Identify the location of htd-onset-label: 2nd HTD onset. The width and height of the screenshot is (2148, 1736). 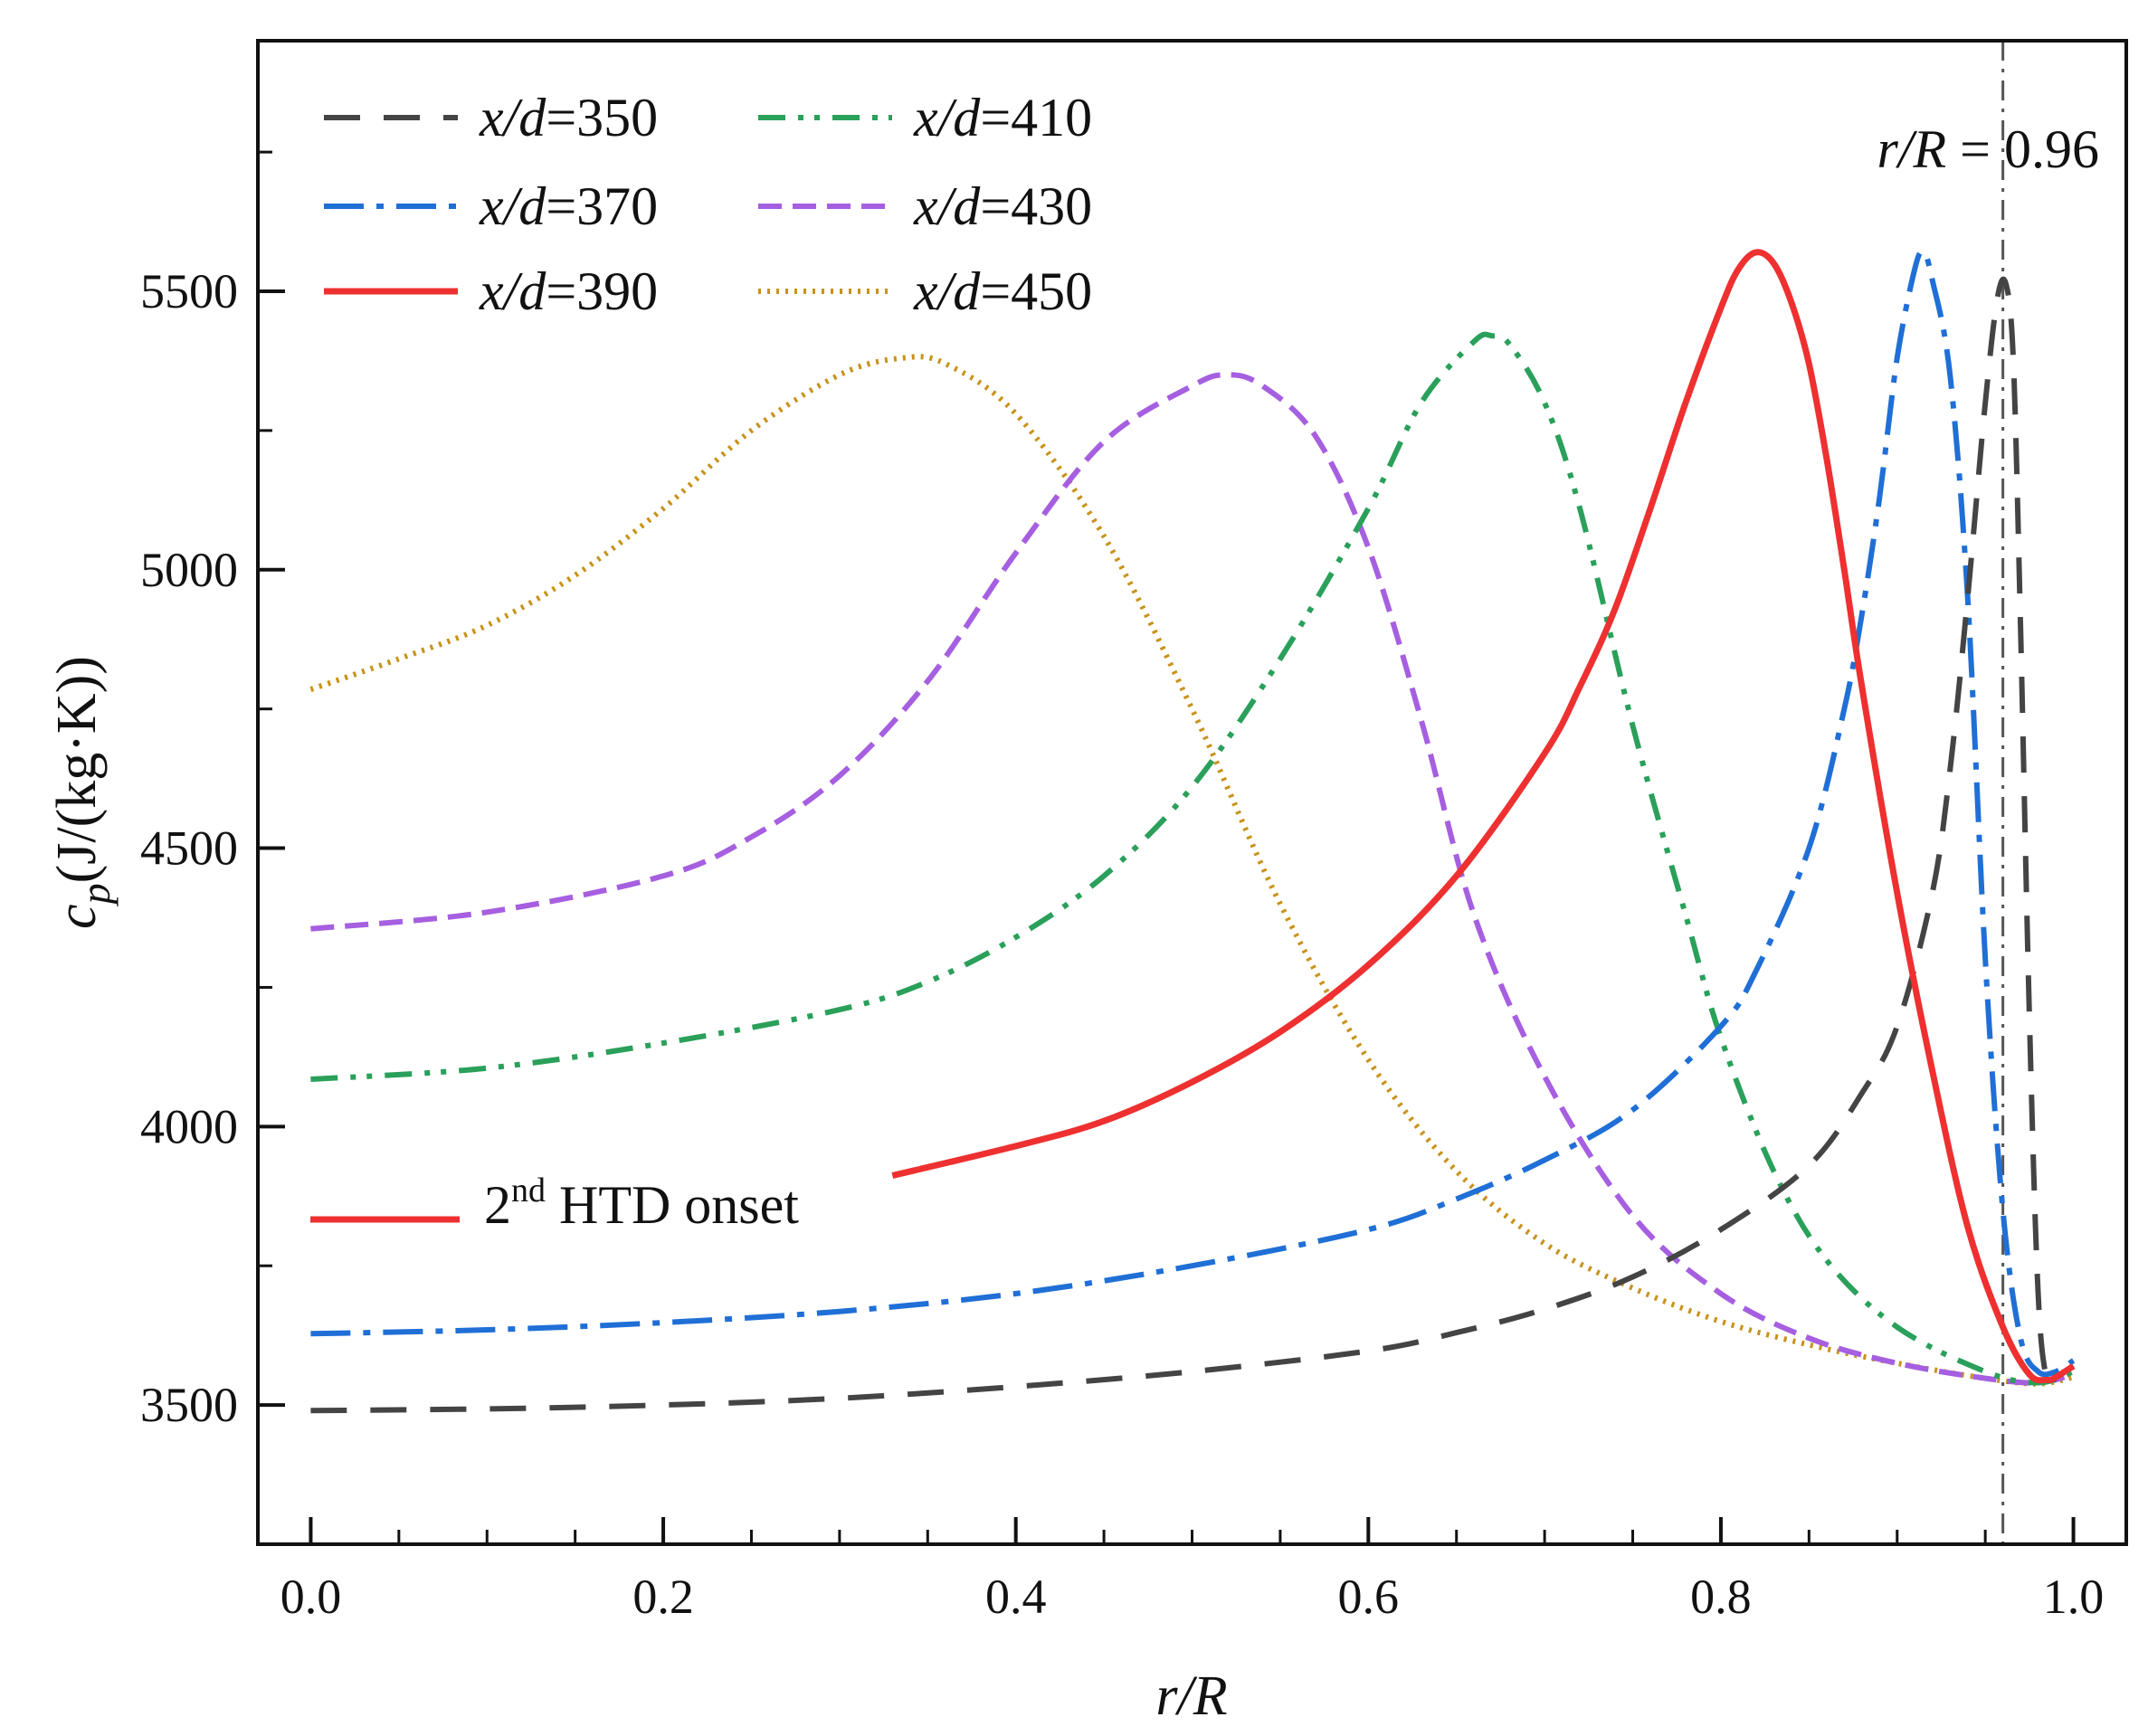
(641, 1203).